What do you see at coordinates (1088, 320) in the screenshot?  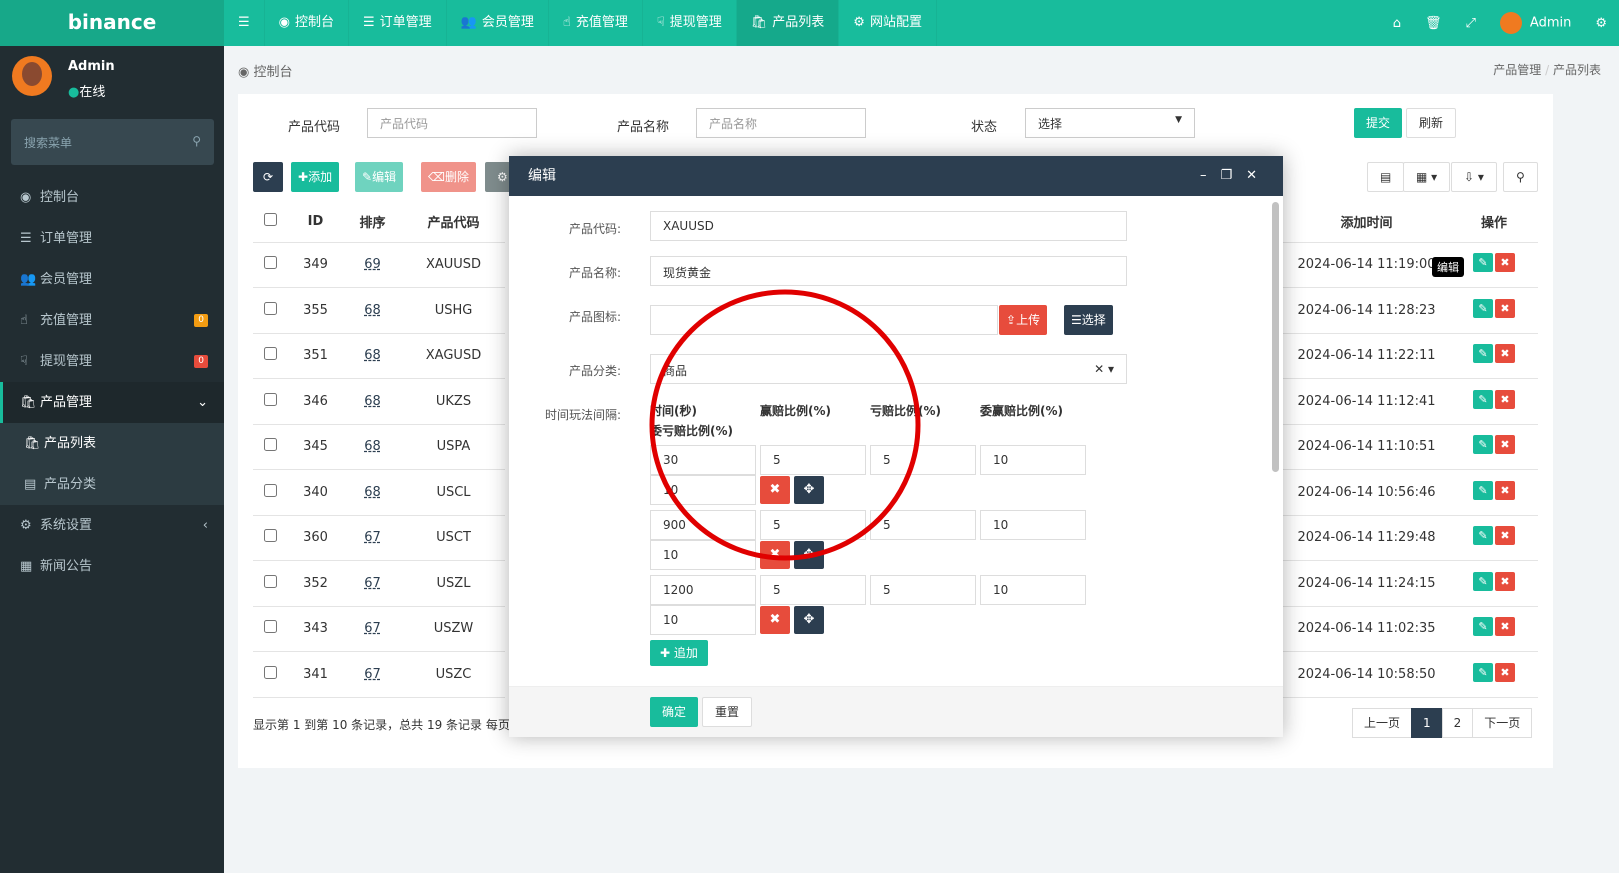 I see `choose-button: ☰选择` at bounding box center [1088, 320].